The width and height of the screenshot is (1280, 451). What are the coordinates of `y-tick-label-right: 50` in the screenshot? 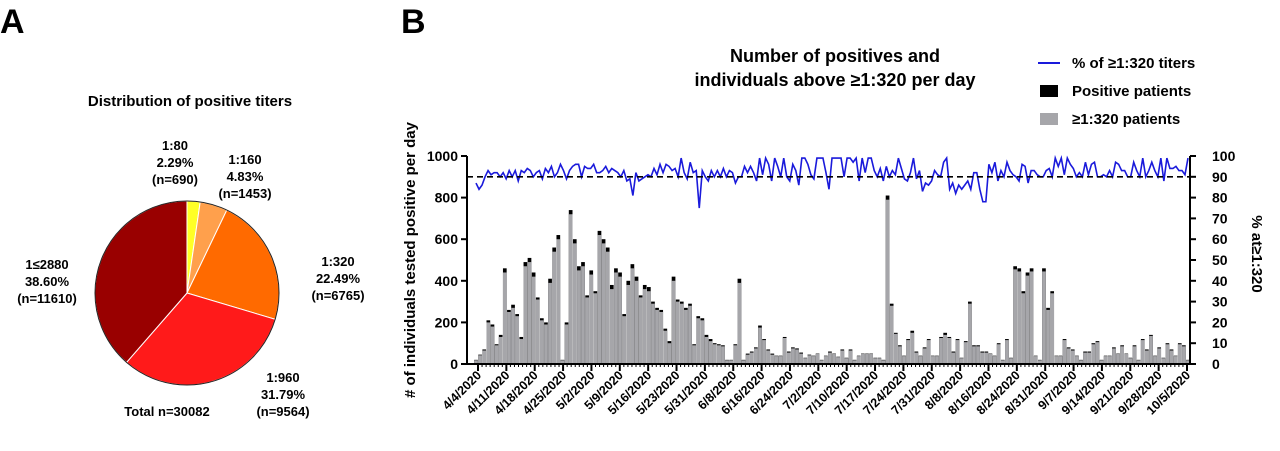 It's located at (1220, 260).